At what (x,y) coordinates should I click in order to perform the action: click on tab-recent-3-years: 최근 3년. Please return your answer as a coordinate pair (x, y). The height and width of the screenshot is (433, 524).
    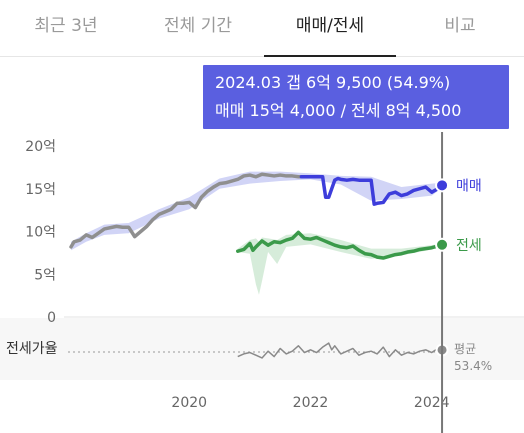
    Looking at the image, I should click on (66, 26).